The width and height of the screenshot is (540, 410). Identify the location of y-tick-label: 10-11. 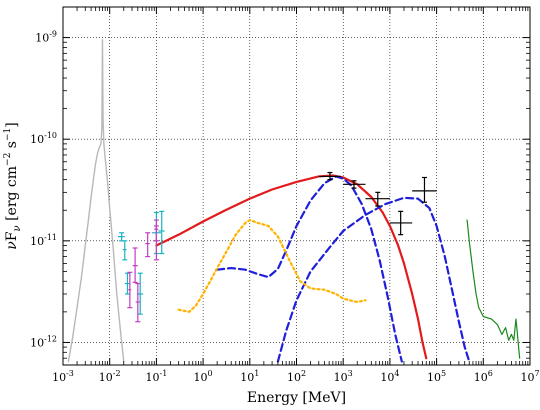
(43, 240).